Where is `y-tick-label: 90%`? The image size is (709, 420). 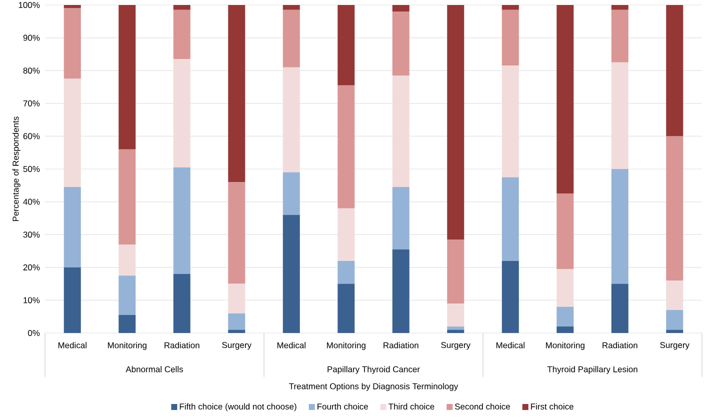
y-tick-label: 90% is located at coordinates (31, 37).